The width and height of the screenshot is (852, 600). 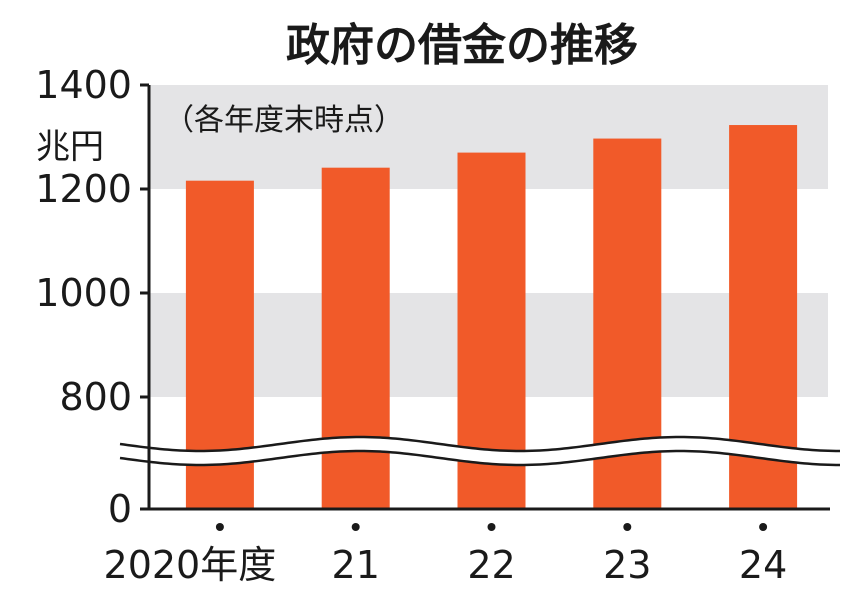 What do you see at coordinates (284, 120) in the screenshot?
I see `period-note: （各年度末時点）` at bounding box center [284, 120].